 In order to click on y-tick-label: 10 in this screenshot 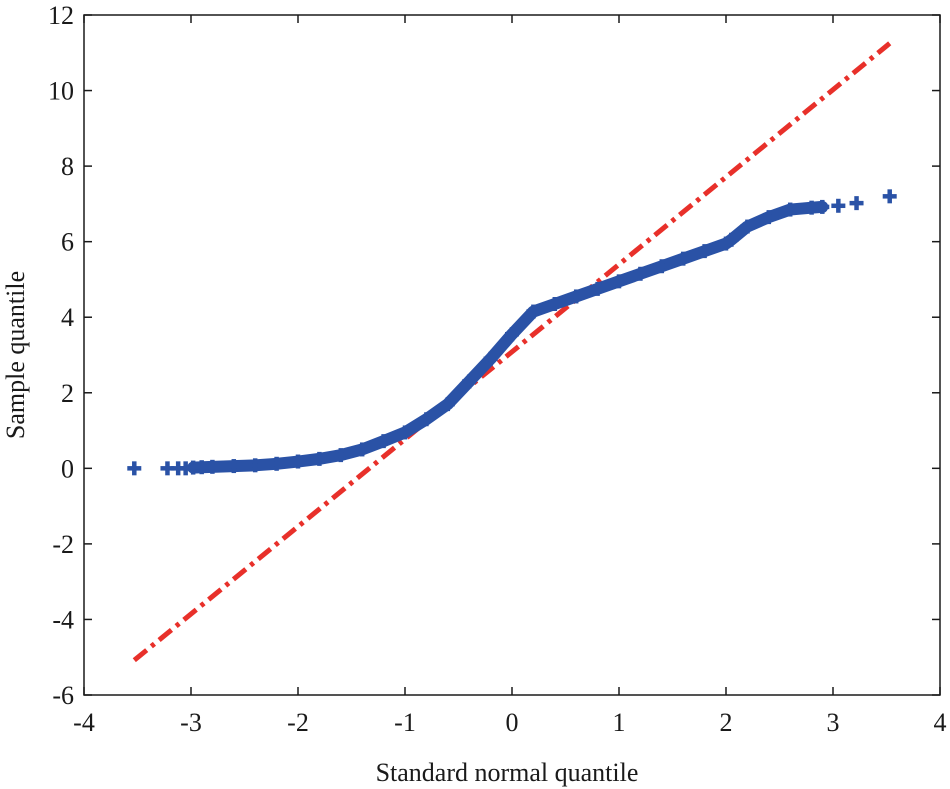, I will do `click(61, 91)`.